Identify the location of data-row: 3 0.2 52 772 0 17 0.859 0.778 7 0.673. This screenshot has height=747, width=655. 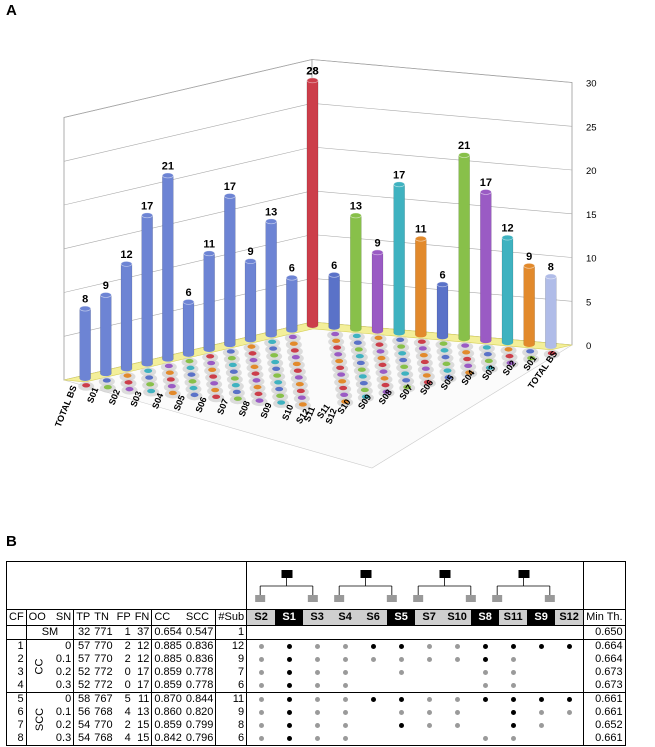
(316, 672).